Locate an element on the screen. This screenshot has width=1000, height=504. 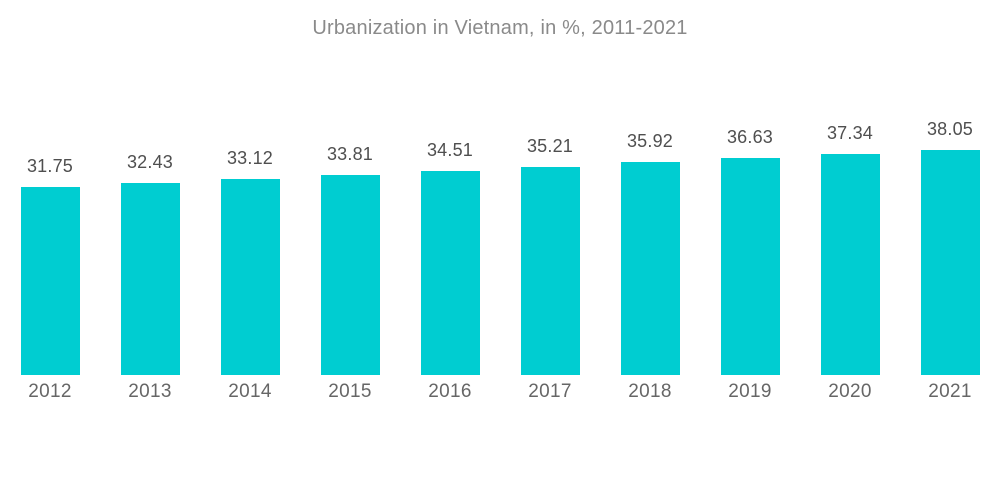
bar-column: 38.05 is located at coordinates (950, 247).